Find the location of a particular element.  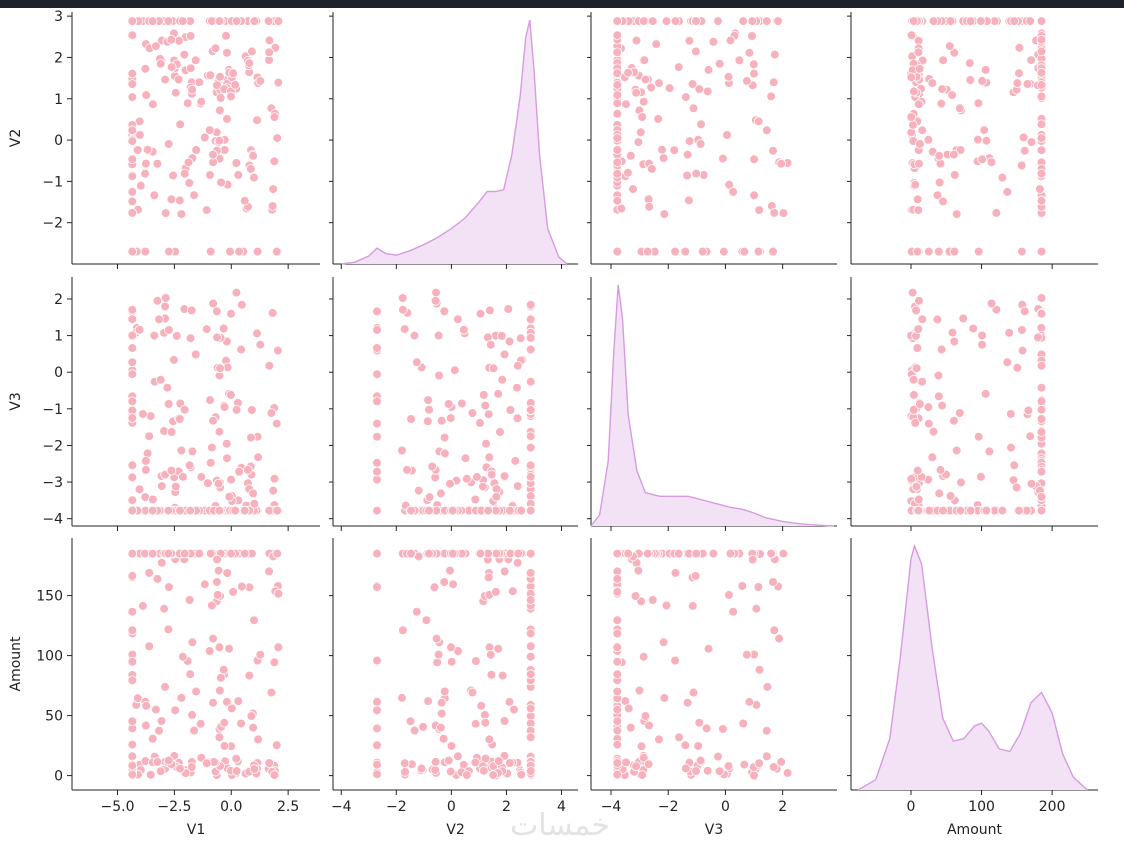

x-tick-label: 0.0 is located at coordinates (231, 807).